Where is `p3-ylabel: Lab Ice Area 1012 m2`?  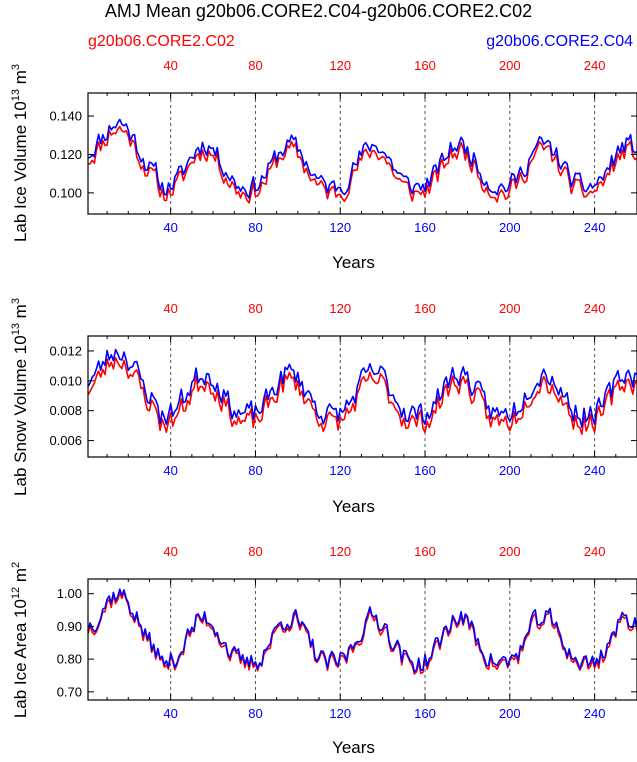 p3-ylabel: Lab Ice Area 1012 m2 is located at coordinates (20, 640).